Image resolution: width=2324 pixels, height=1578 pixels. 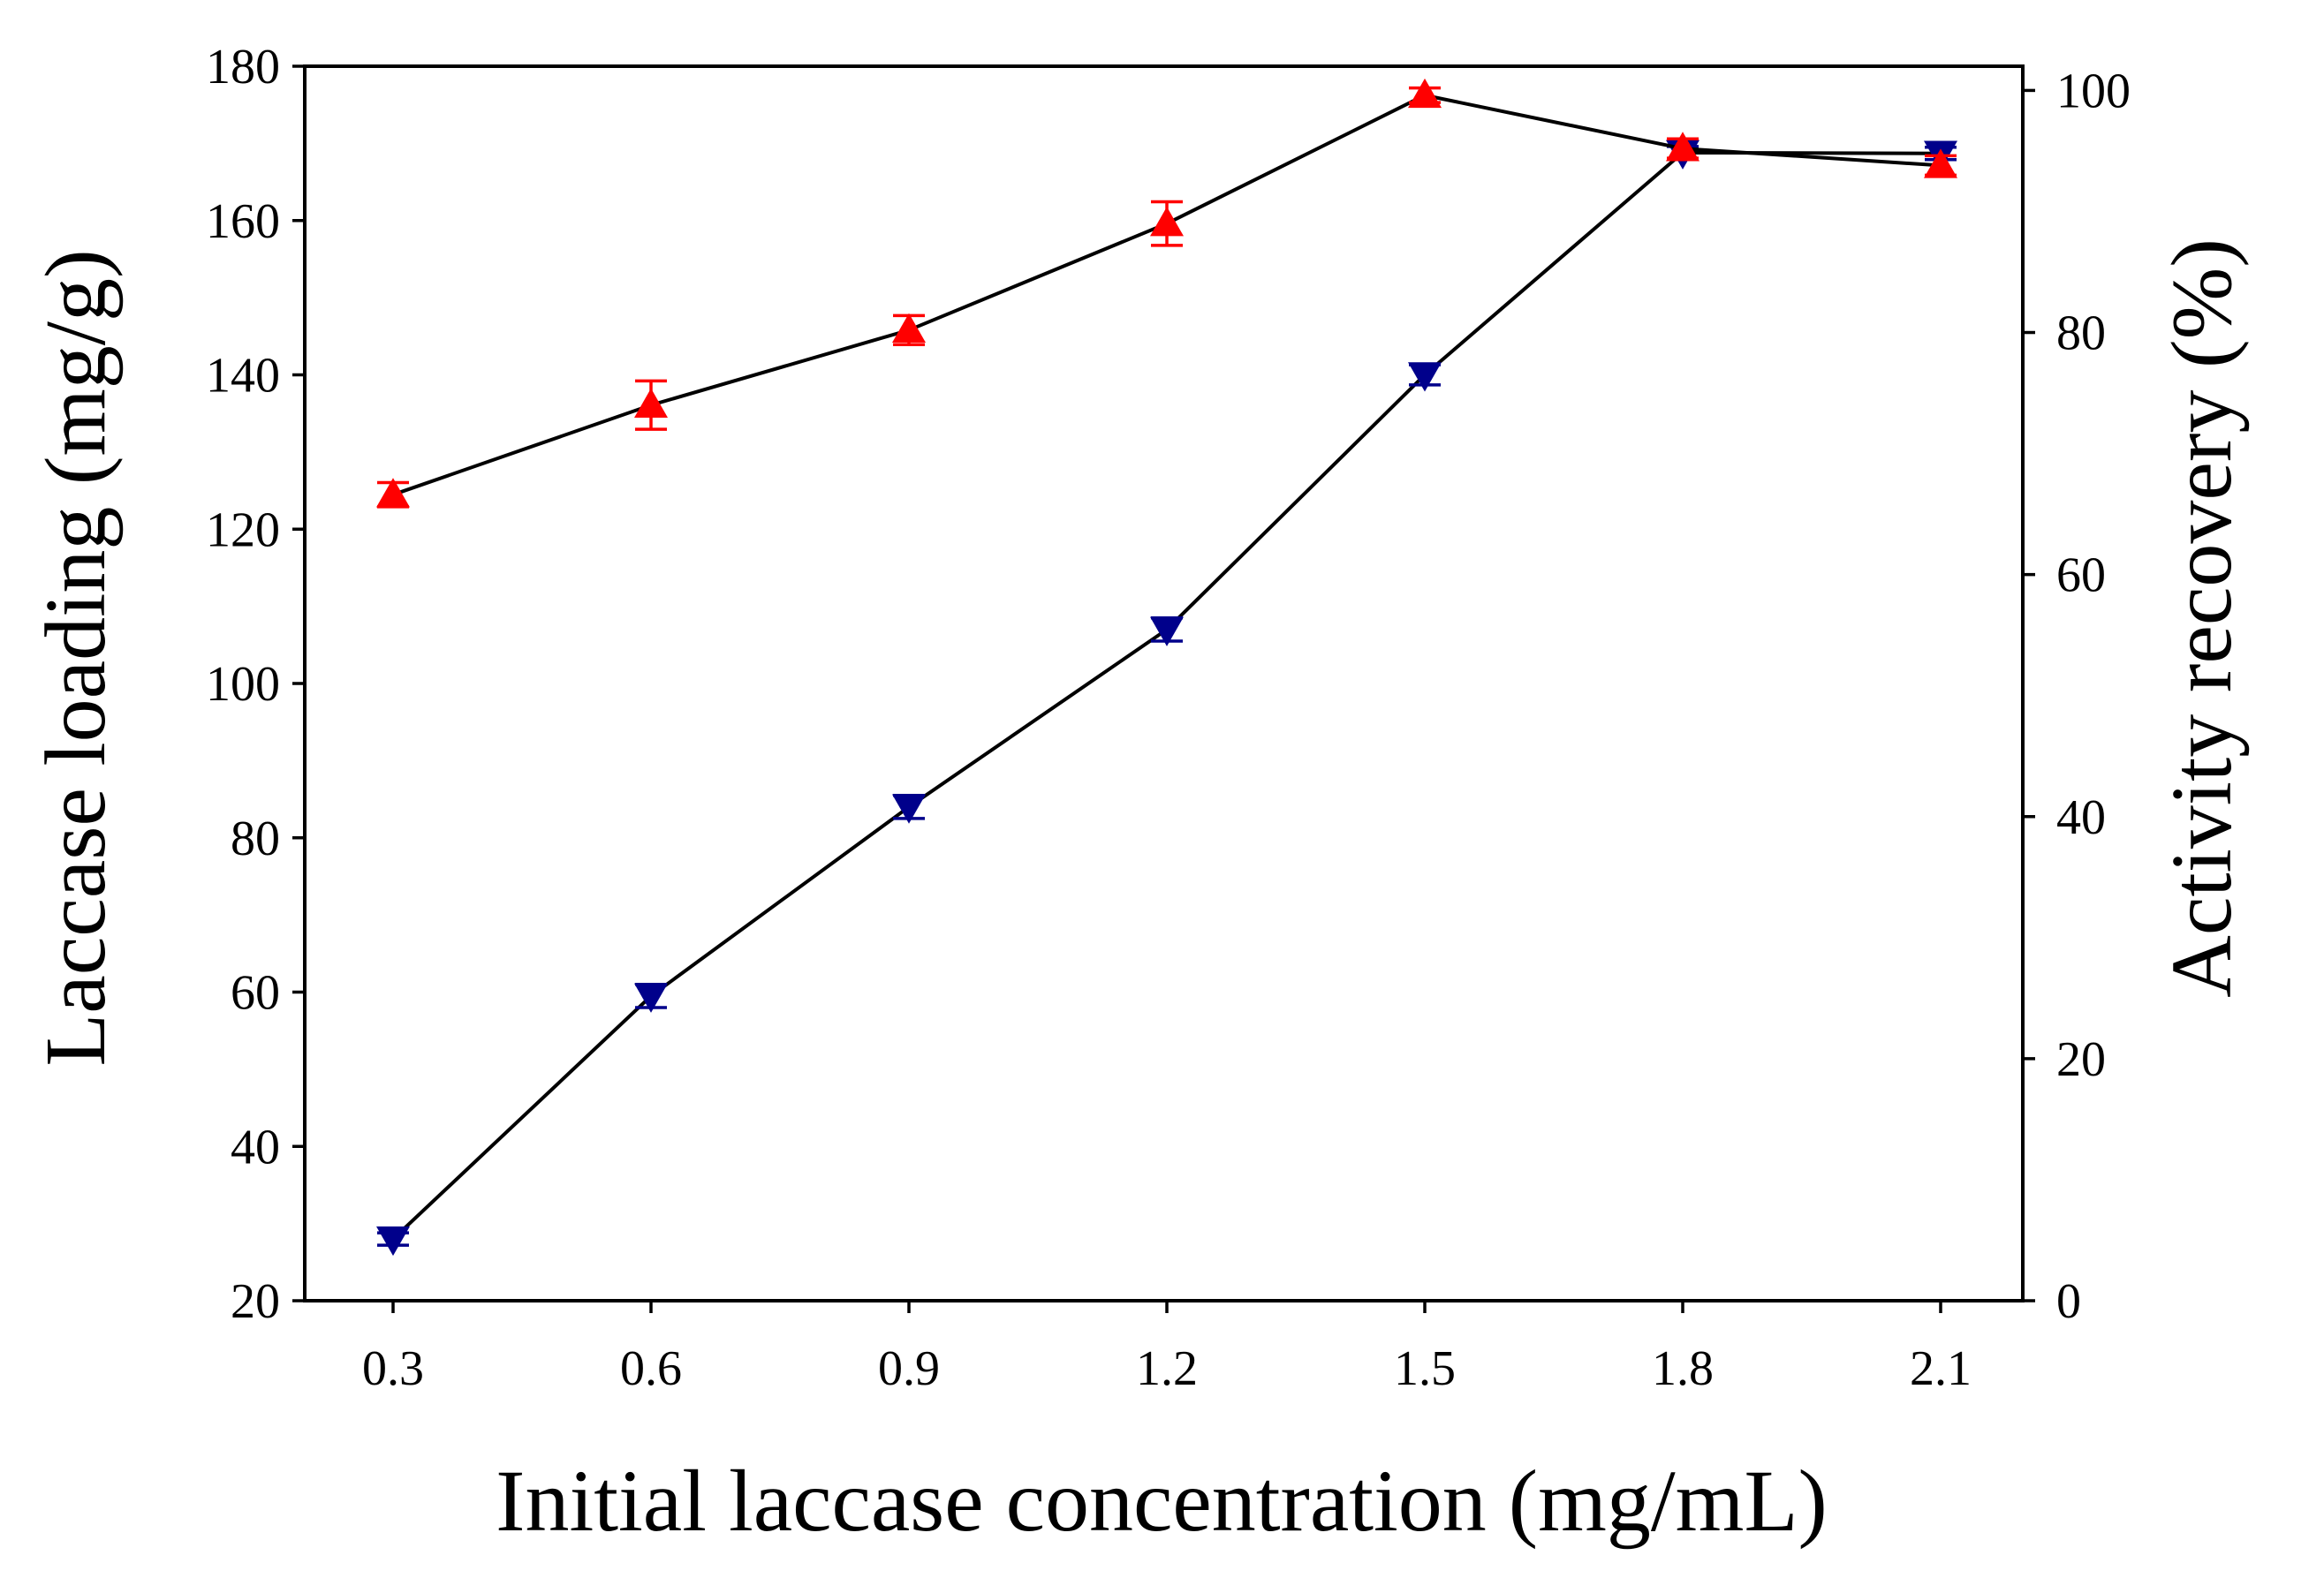 What do you see at coordinates (1162, 1501) in the screenshot?
I see `x-axis-title: Initial laccase concentration (mg/mL)` at bounding box center [1162, 1501].